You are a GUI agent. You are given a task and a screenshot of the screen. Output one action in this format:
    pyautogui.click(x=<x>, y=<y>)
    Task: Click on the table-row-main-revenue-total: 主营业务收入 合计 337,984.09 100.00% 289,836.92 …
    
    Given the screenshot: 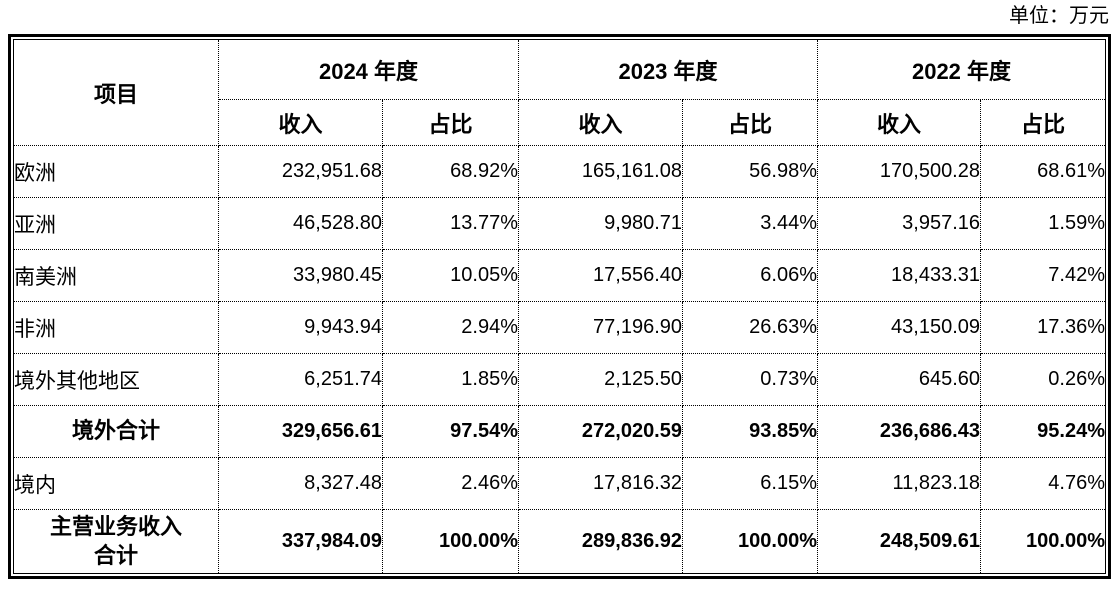 What is the action you would take?
    pyautogui.click(x=559, y=541)
    